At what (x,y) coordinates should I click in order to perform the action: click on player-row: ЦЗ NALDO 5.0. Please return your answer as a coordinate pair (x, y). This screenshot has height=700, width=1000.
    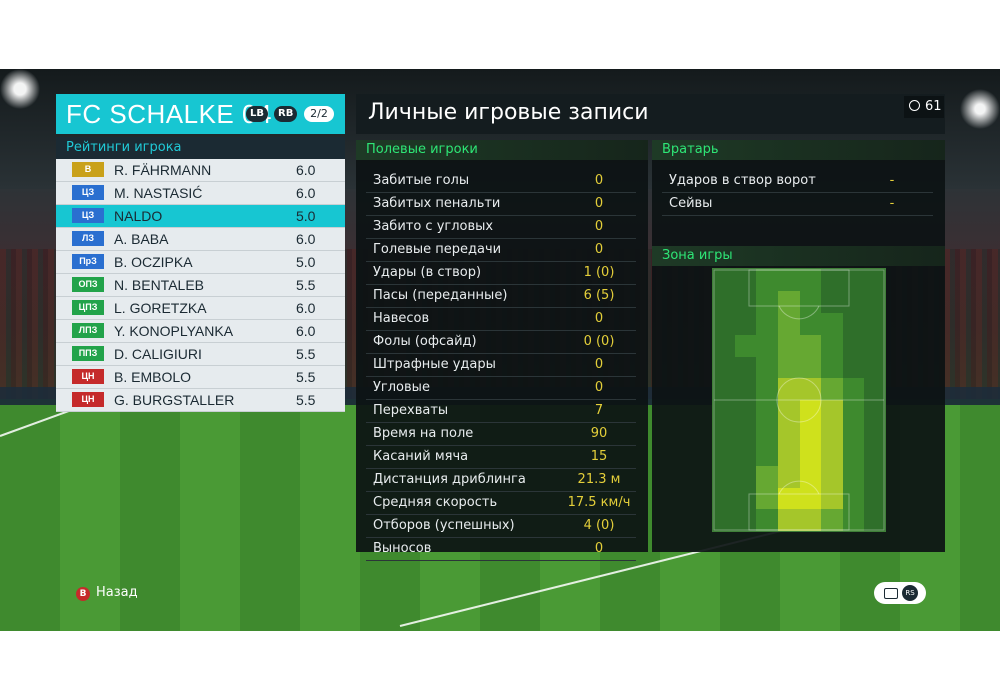
    Looking at the image, I should click on (200, 216).